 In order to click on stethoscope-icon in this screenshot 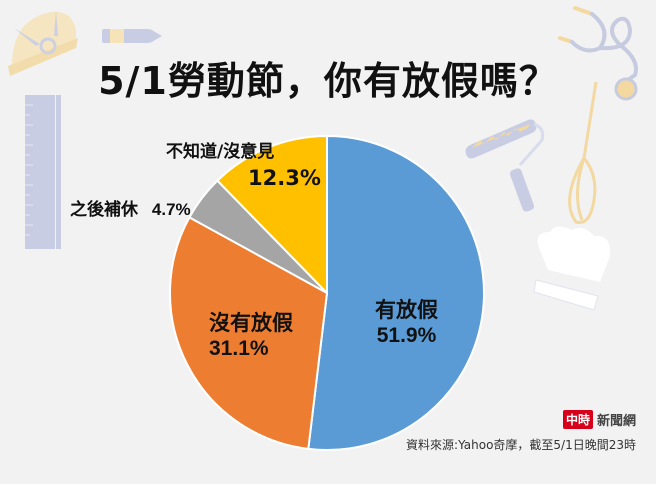, I will do `click(598, 53)`.